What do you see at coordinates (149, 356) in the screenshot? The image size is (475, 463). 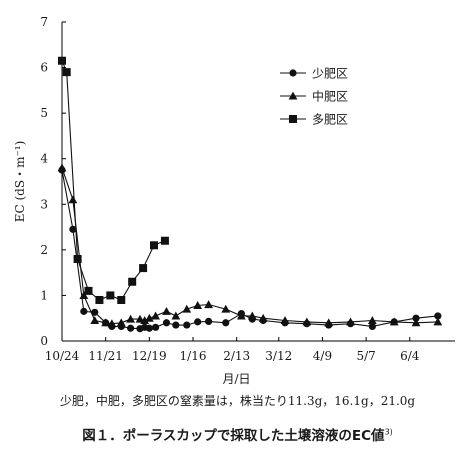 I see `x-tick-label: 12/19` at bounding box center [149, 356].